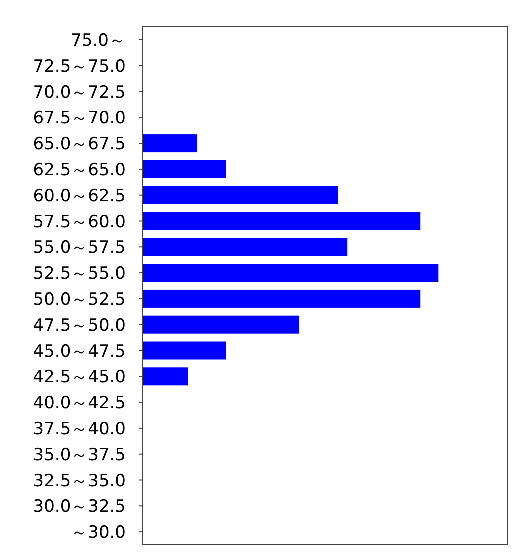 The width and height of the screenshot is (519, 555). Describe the element at coordinates (79, 144) in the screenshot. I see `y-tick-label: 65.0～67.5` at that location.